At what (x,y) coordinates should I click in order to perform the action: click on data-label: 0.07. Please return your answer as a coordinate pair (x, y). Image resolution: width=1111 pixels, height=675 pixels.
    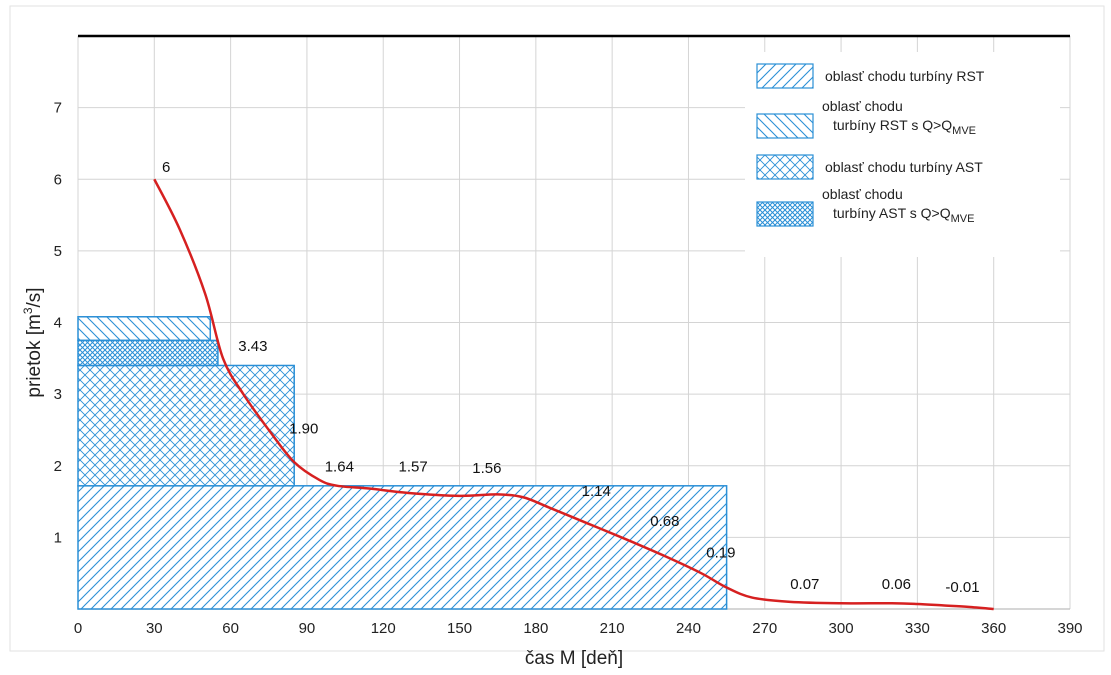
    Looking at the image, I should click on (804, 584).